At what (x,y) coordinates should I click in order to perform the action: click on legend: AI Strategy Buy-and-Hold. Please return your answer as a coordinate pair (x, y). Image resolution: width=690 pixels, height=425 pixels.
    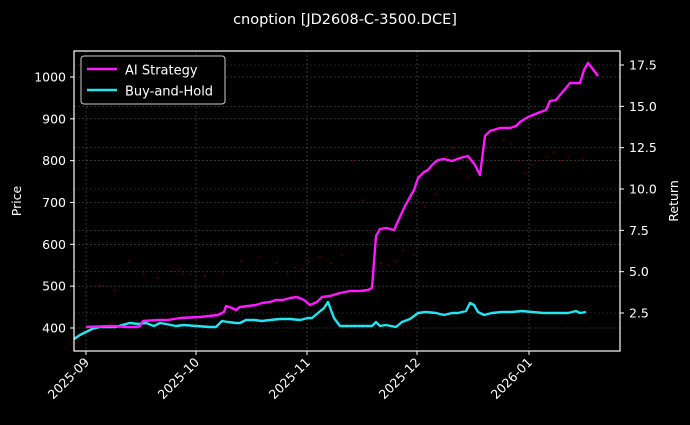
    Looking at the image, I should click on (153, 80).